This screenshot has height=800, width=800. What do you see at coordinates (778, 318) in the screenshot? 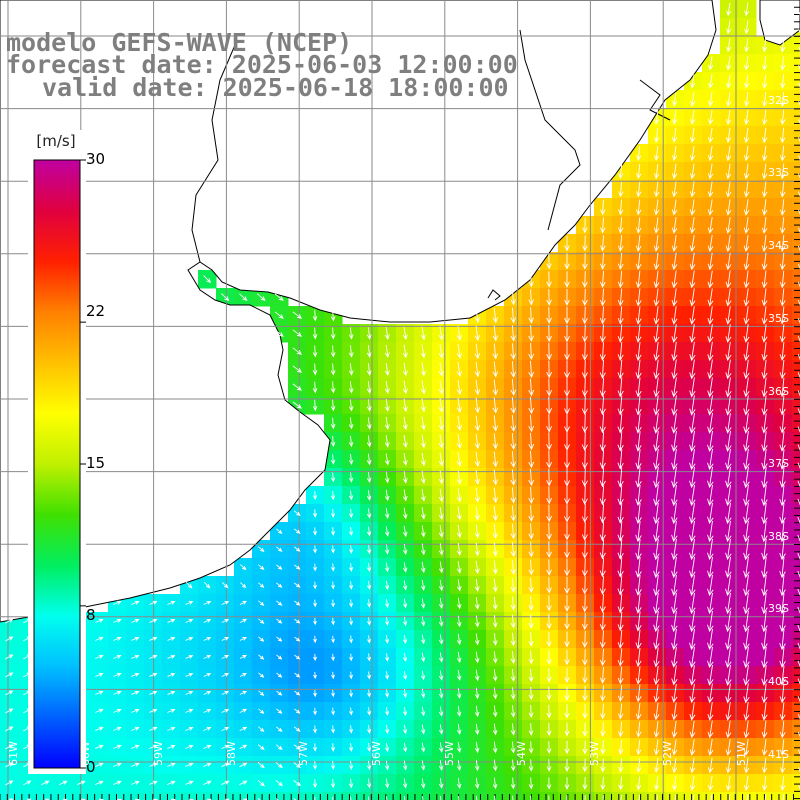
I see `lat-label: 35S` at bounding box center [778, 318].